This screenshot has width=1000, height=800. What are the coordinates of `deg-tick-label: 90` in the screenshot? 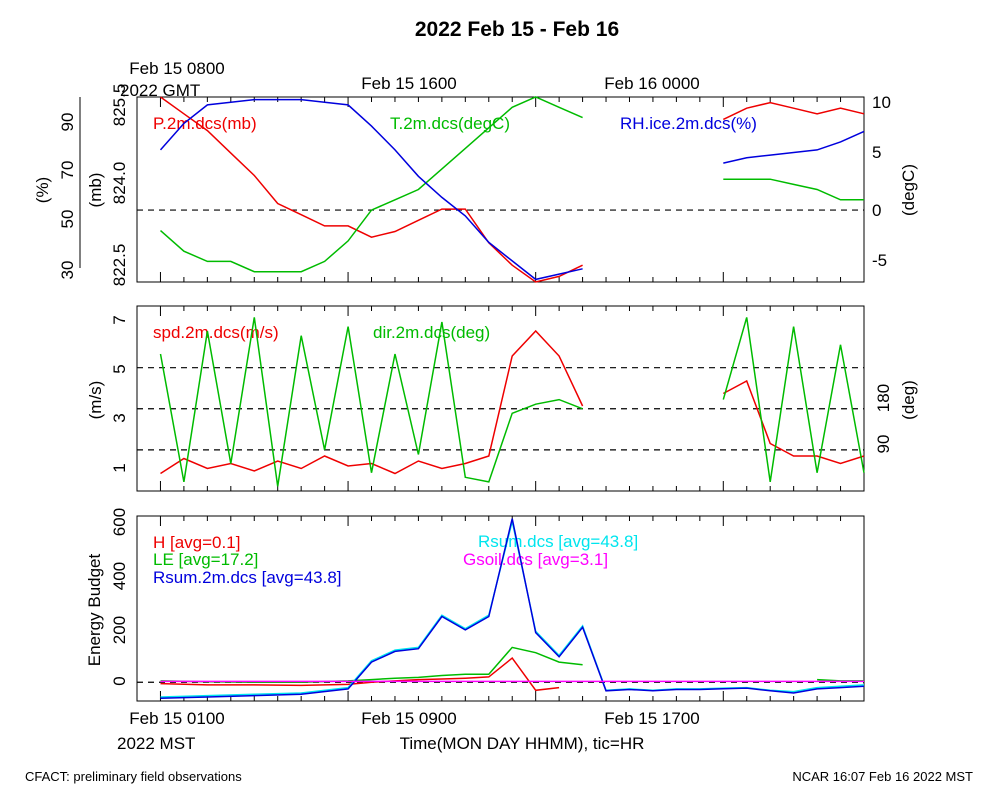 It's located at (883, 444).